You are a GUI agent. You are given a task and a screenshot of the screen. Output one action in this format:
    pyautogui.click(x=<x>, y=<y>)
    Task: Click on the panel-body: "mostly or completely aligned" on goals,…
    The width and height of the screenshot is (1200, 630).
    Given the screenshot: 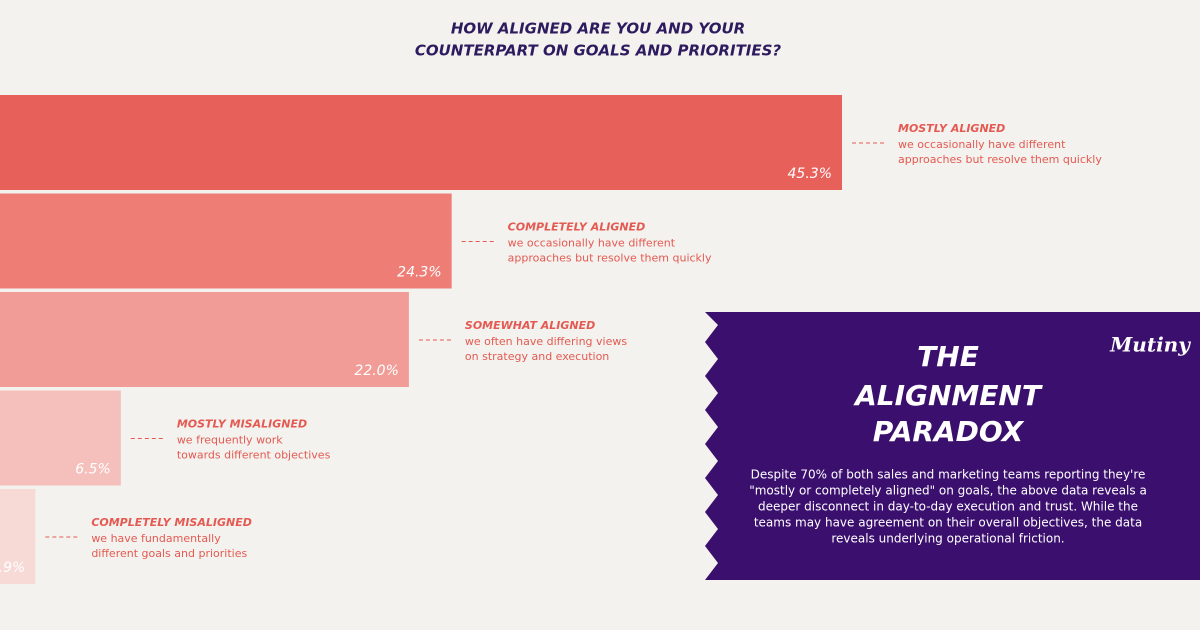 What is the action you would take?
    pyautogui.click(x=948, y=491)
    